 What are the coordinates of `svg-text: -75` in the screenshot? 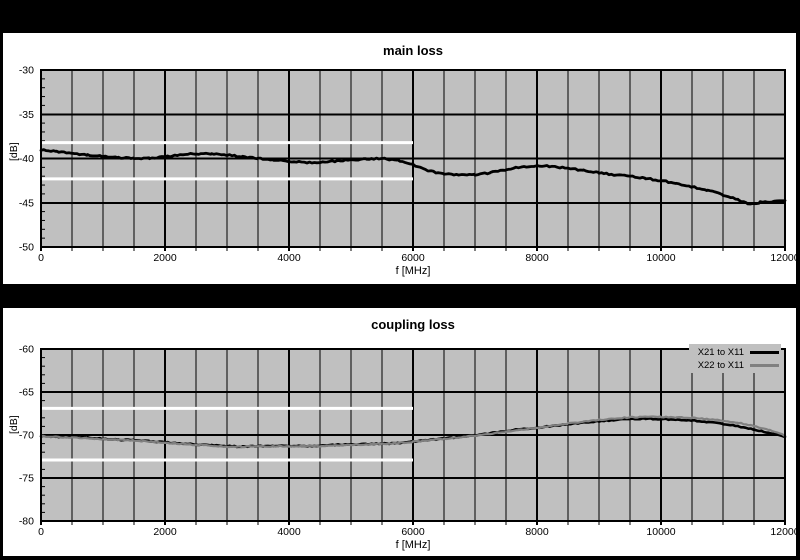 It's located at (26, 479).